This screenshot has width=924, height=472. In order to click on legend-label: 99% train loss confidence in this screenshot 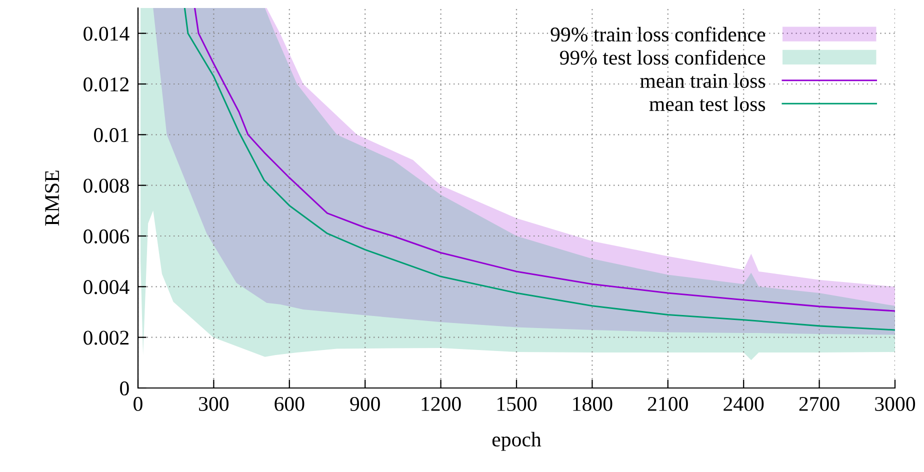, I will do `click(658, 34)`.